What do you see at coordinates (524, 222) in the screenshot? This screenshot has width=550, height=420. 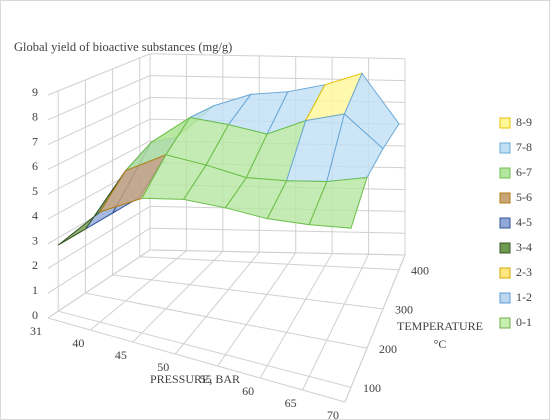 I see `legend-label: 4-5` at bounding box center [524, 222].